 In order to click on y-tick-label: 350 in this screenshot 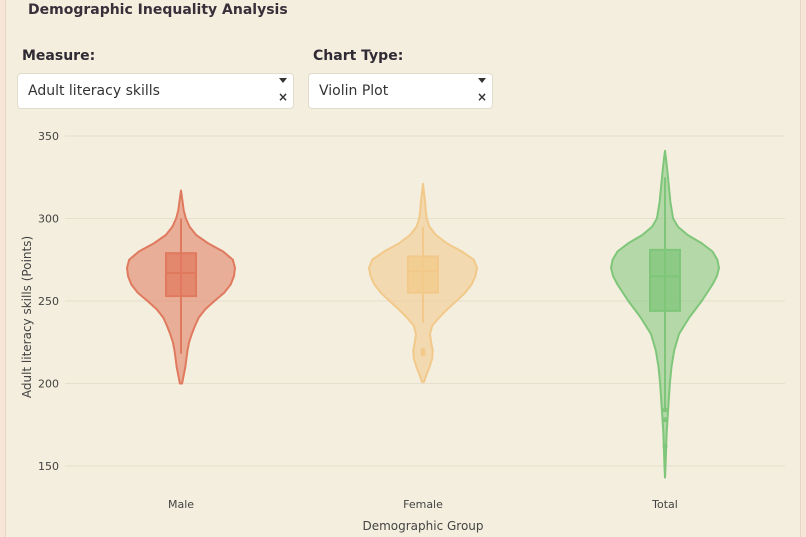, I will do `click(48, 136)`.